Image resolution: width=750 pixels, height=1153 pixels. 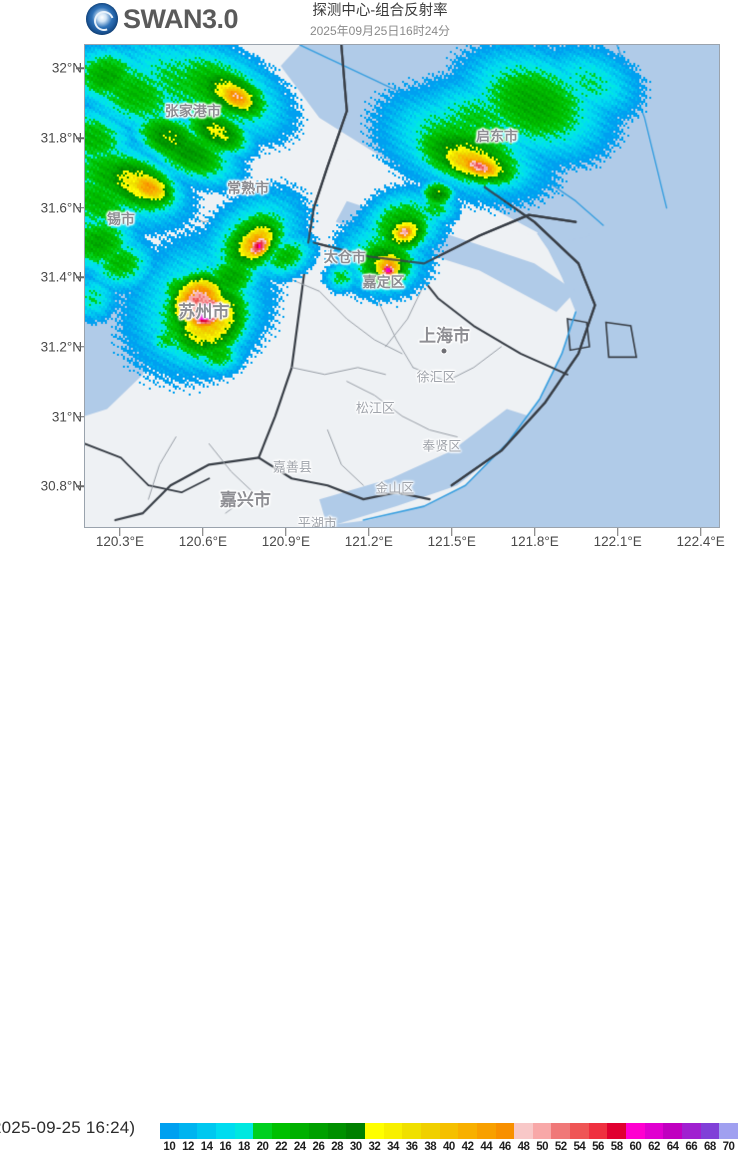 I want to click on colorbar-tick: 70, so click(x=728, y=1147).